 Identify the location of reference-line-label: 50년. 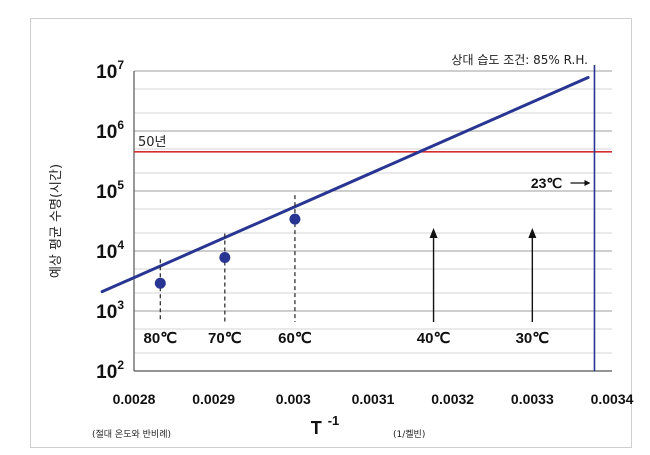
(152, 142).